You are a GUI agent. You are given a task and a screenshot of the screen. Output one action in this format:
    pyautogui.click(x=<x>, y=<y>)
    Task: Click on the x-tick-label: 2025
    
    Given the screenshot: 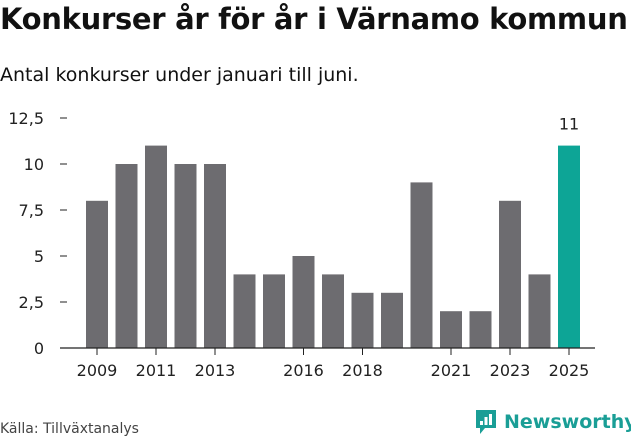 What is the action you would take?
    pyautogui.click(x=569, y=370)
    